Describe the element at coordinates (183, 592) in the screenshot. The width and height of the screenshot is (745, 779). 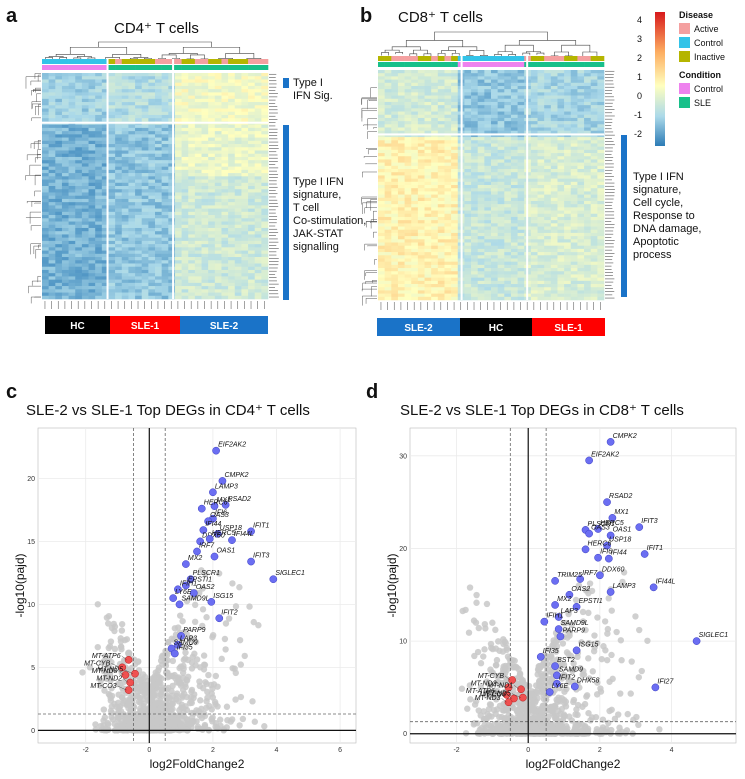
I see `gene-label-ly6e: LY6E` at that location.